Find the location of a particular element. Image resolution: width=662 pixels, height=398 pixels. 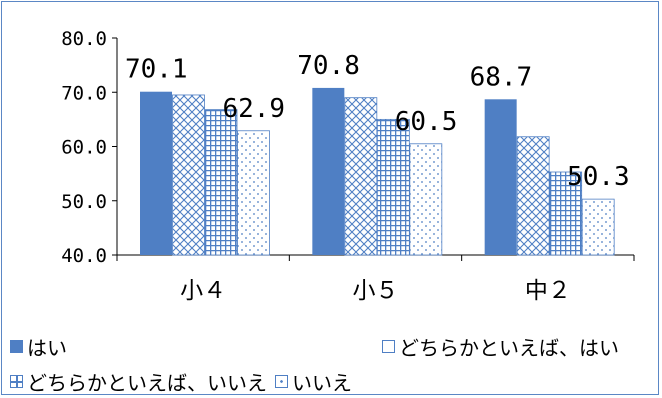

legend-item-dochiraka-iie: どちらかといえば、いいえ is located at coordinates (138, 381).